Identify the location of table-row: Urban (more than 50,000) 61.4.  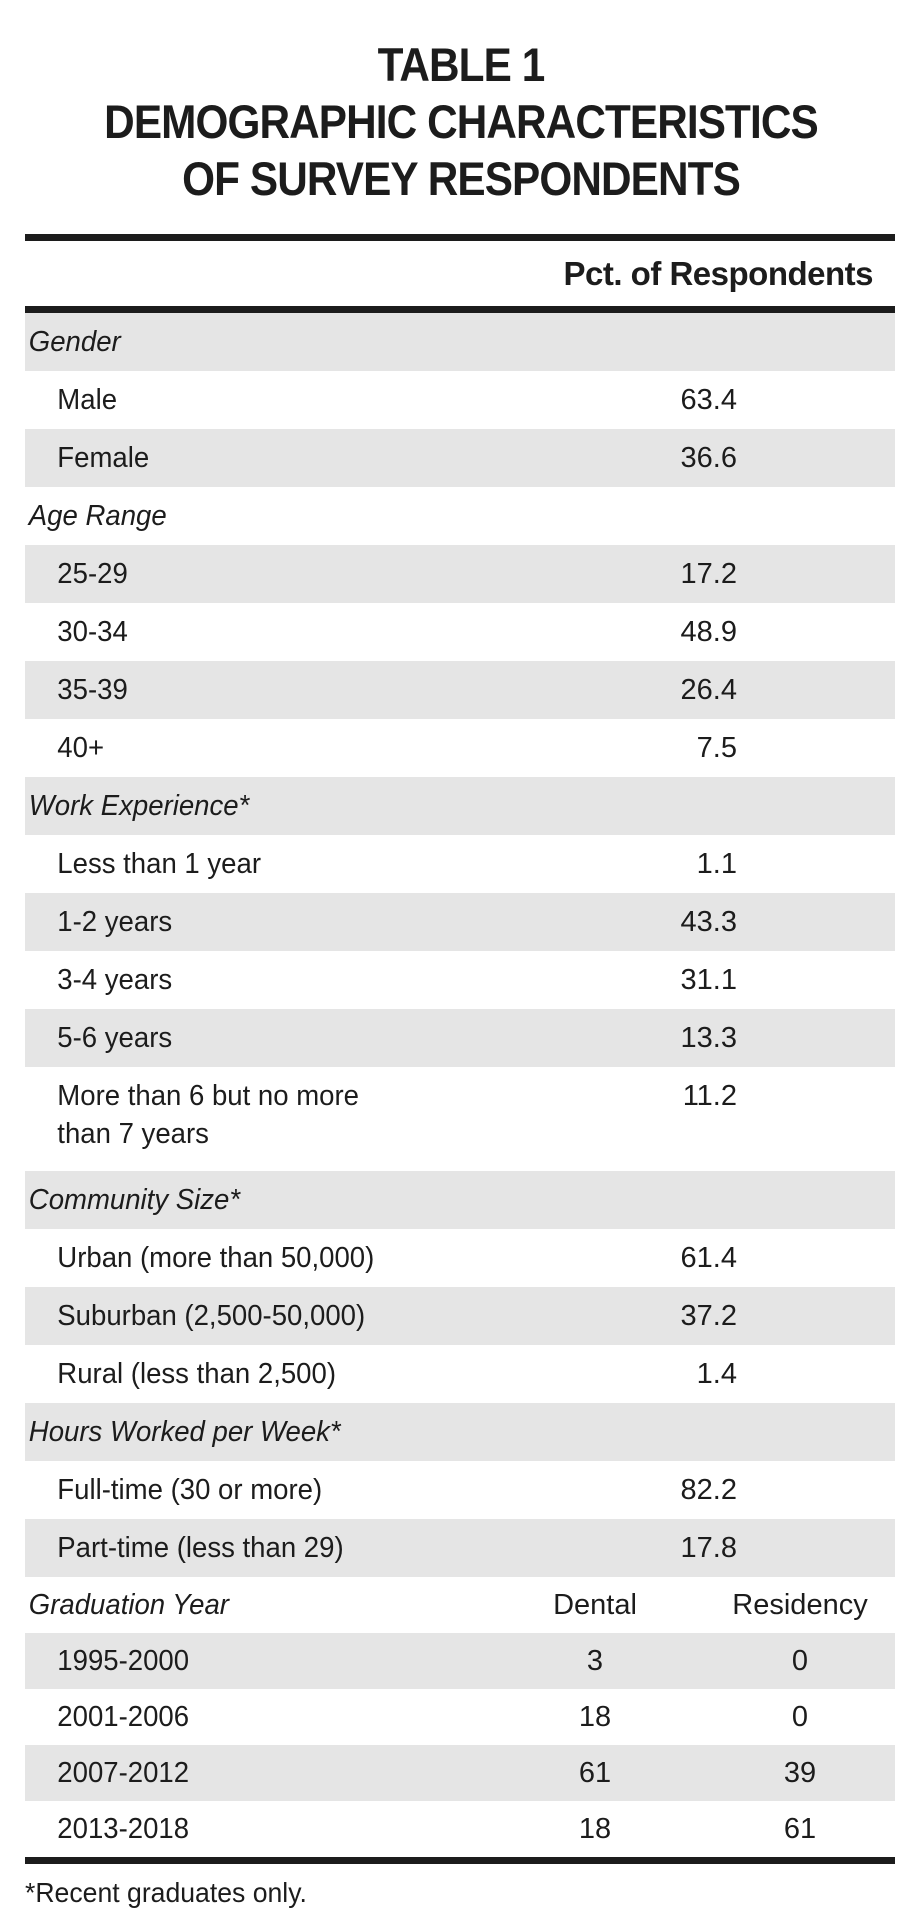
(460, 1258).